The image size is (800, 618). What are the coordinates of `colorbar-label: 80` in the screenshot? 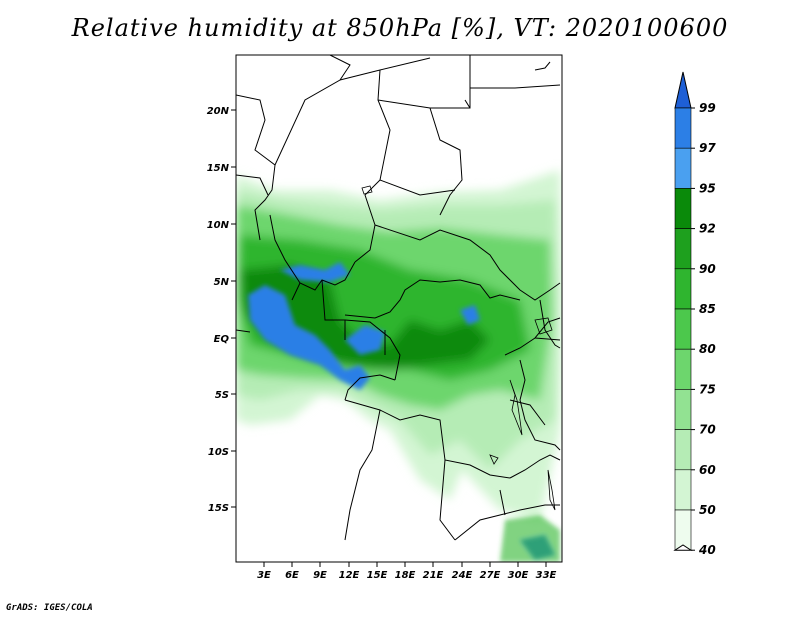 It's located at (707, 349).